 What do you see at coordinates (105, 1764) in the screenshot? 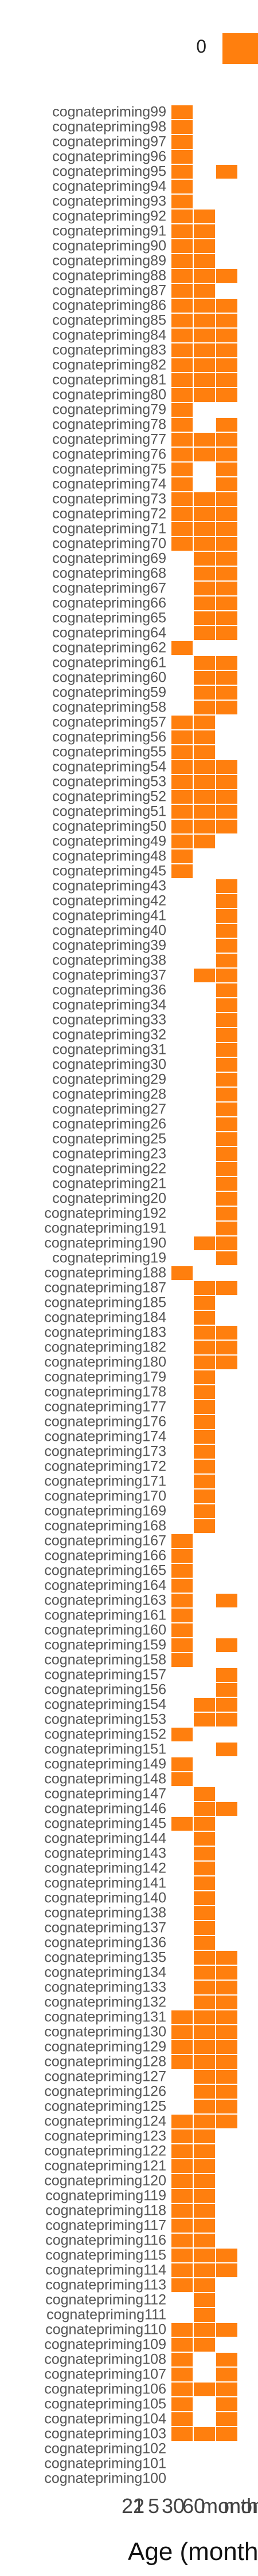
I see `row-label: cognatepriming149` at bounding box center [105, 1764].